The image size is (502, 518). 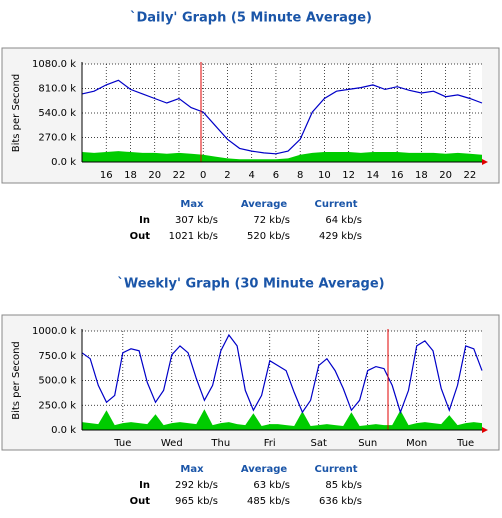 What do you see at coordinates (227, 175) in the screenshot?
I see `x-tick-label: 2` at bounding box center [227, 175].